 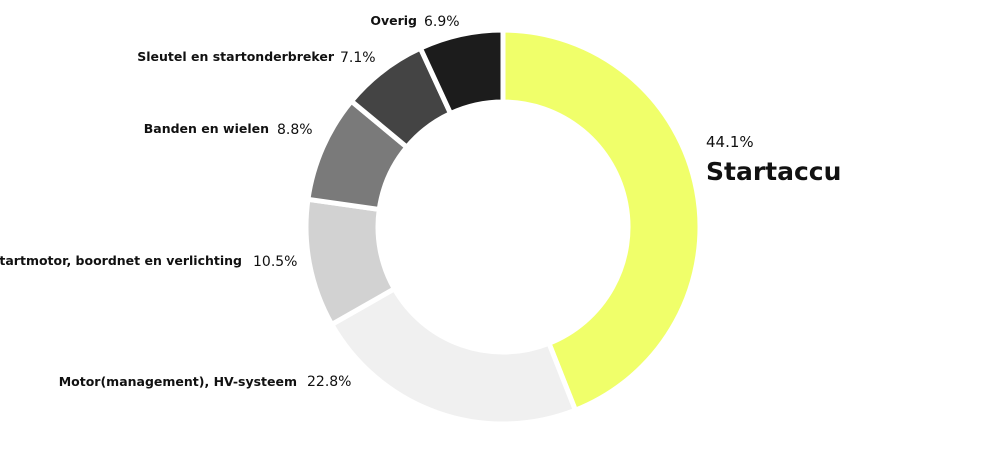 What do you see at coordinates (773, 171) in the screenshot?
I see `slice-name-label-startaccu: Startaccu` at bounding box center [773, 171].